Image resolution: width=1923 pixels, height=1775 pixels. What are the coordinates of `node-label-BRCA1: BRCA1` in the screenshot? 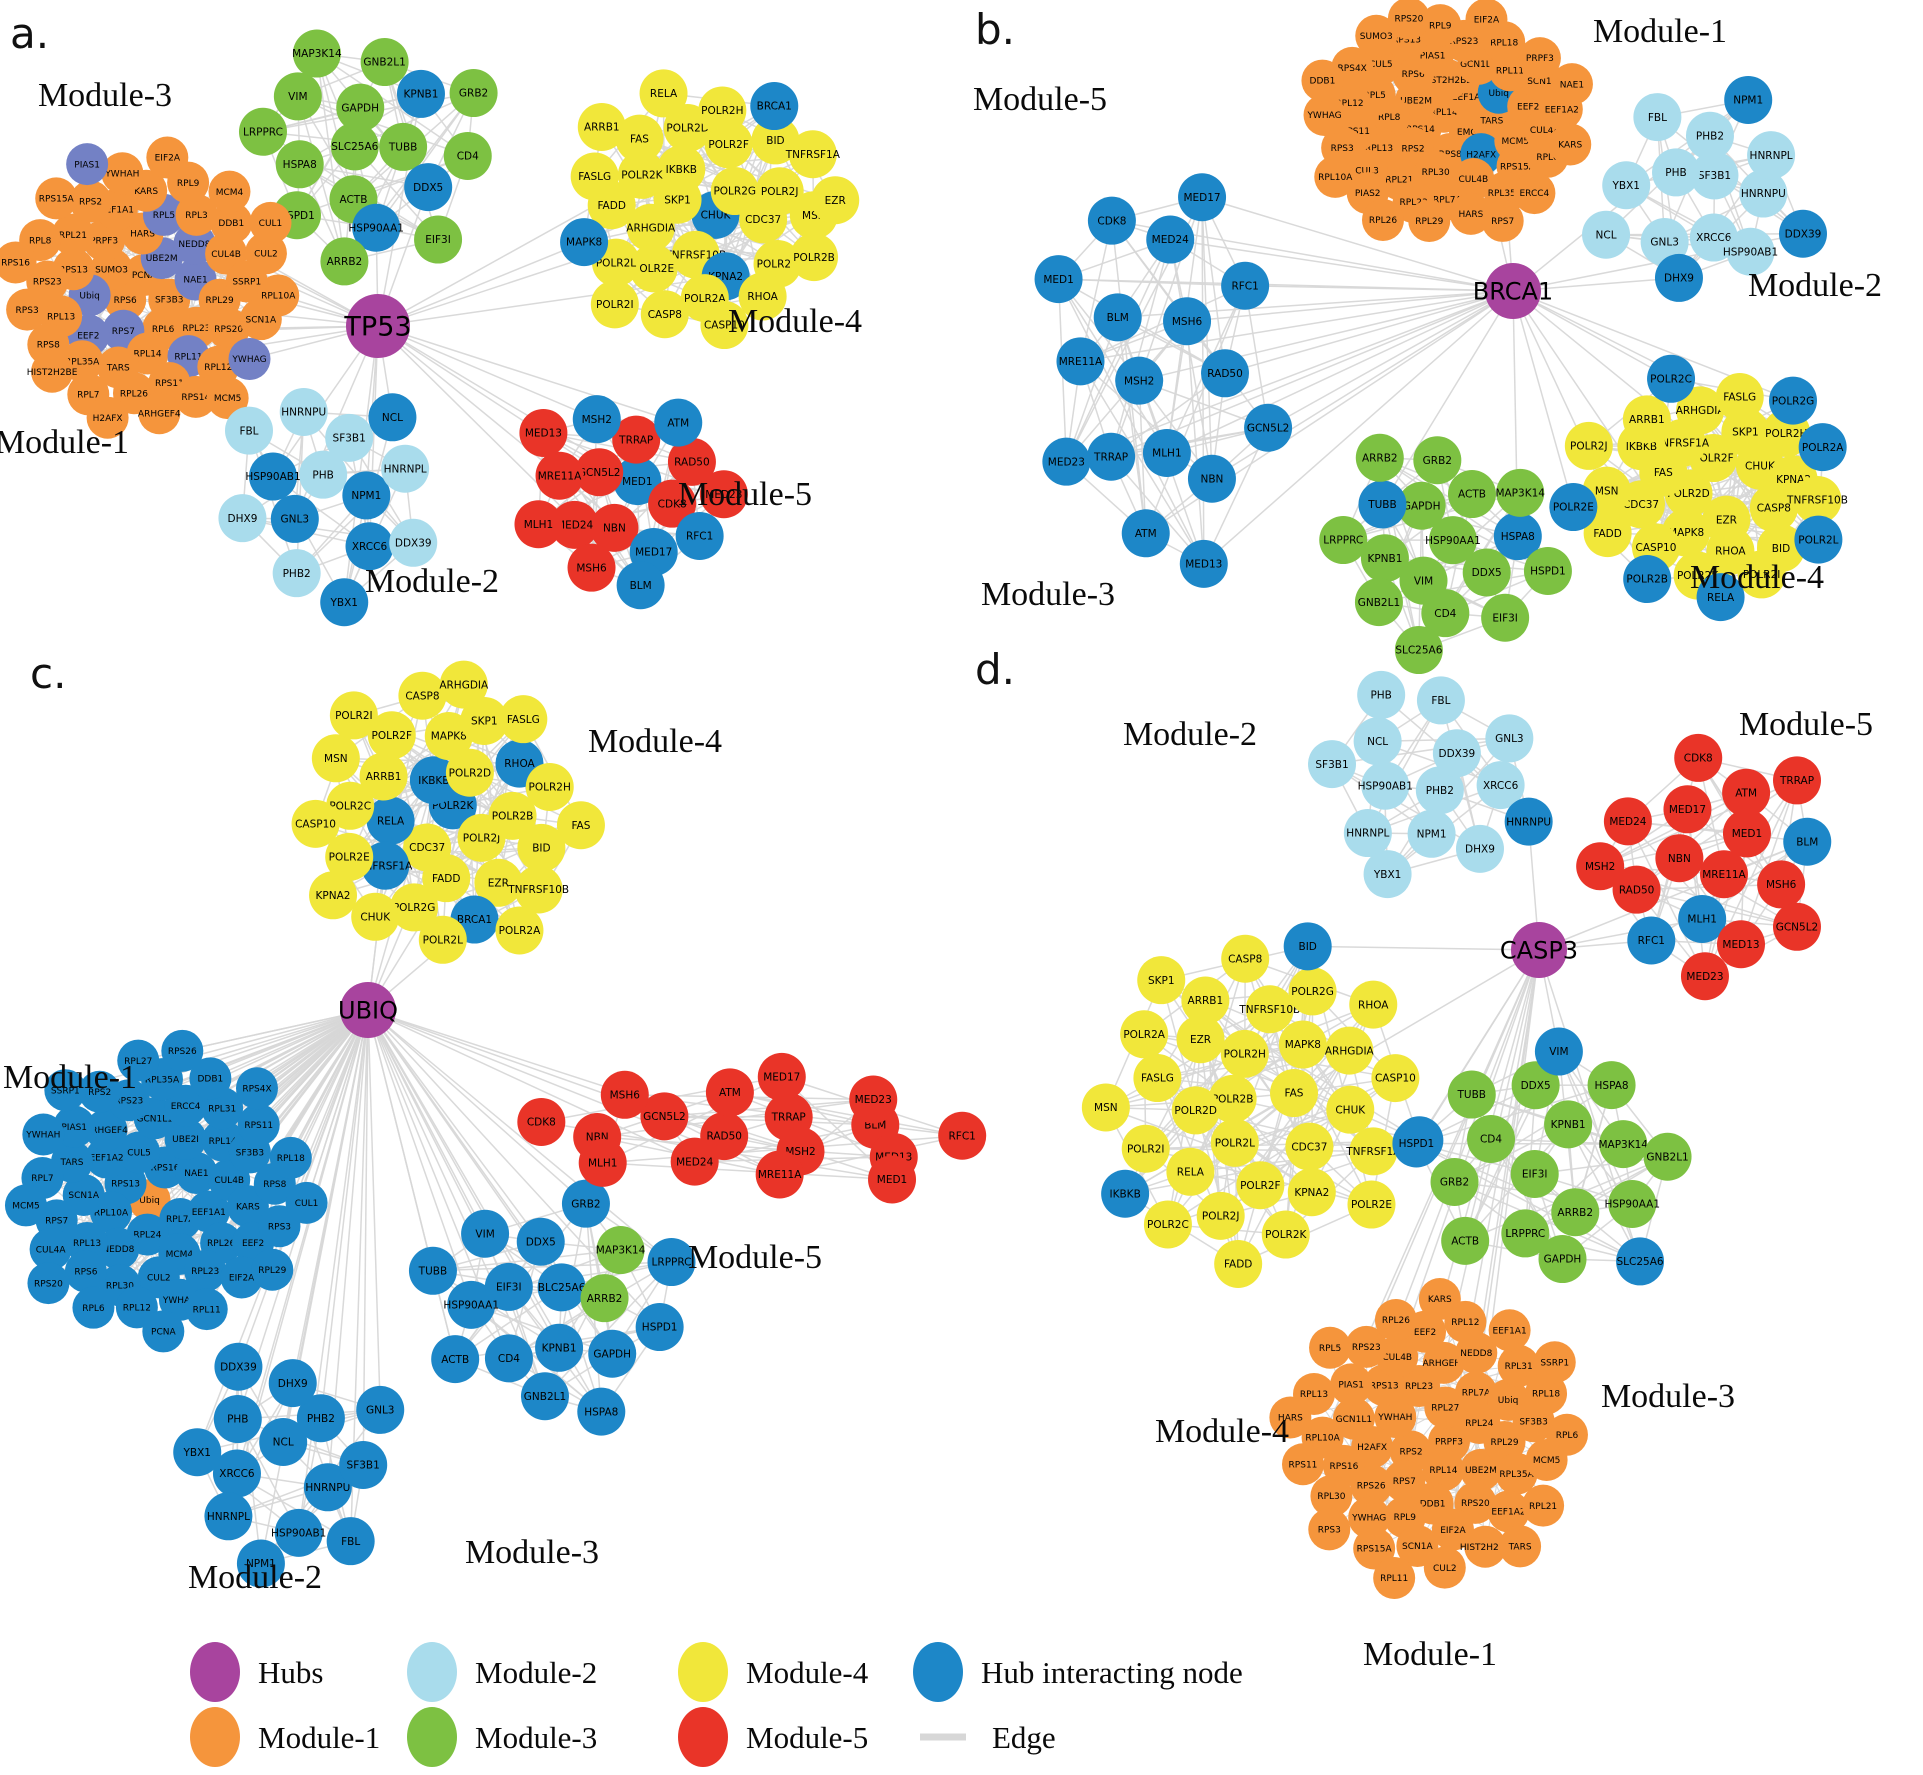 It's located at (474, 920).